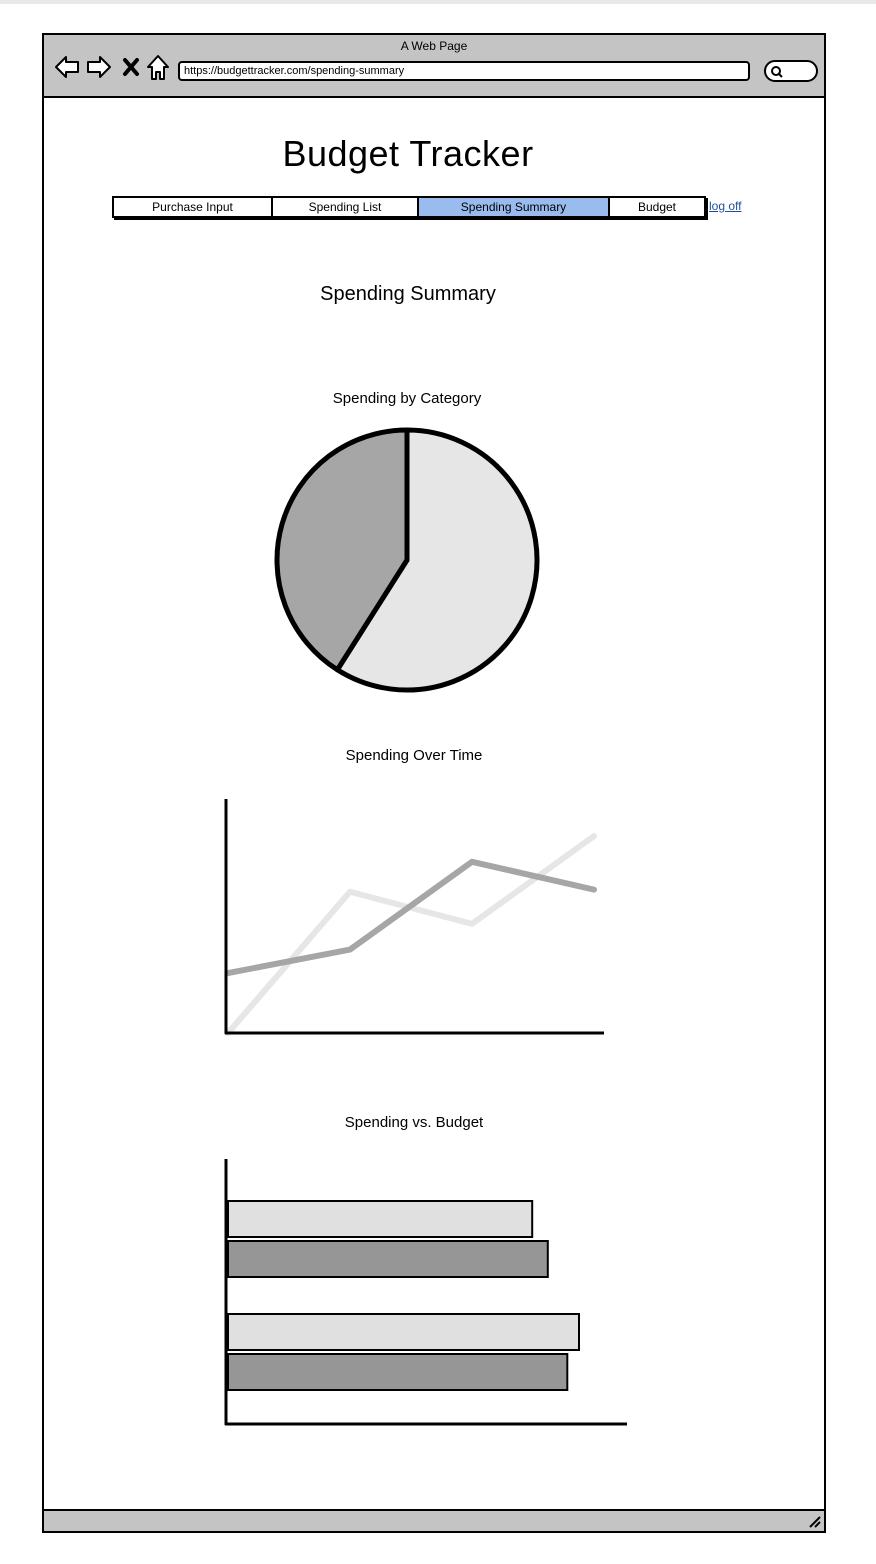  What do you see at coordinates (131, 67) in the screenshot?
I see `stop-icon` at bounding box center [131, 67].